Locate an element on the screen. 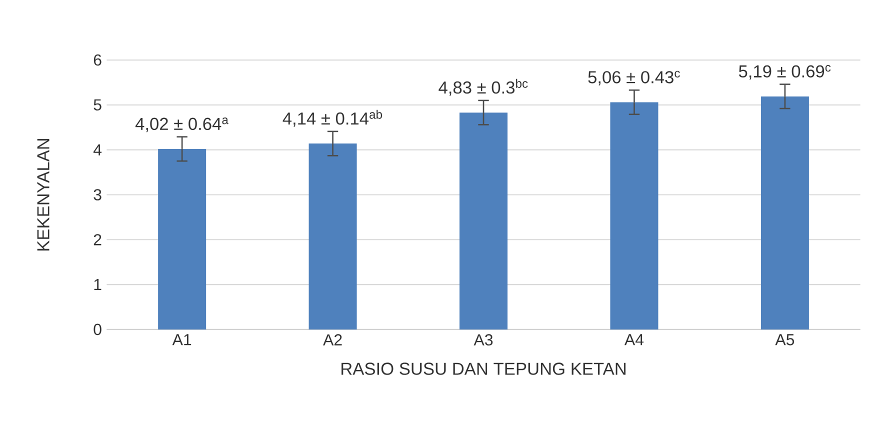 The width and height of the screenshot is (883, 425). y-axis-title: KEKENYALAN is located at coordinates (43, 194).